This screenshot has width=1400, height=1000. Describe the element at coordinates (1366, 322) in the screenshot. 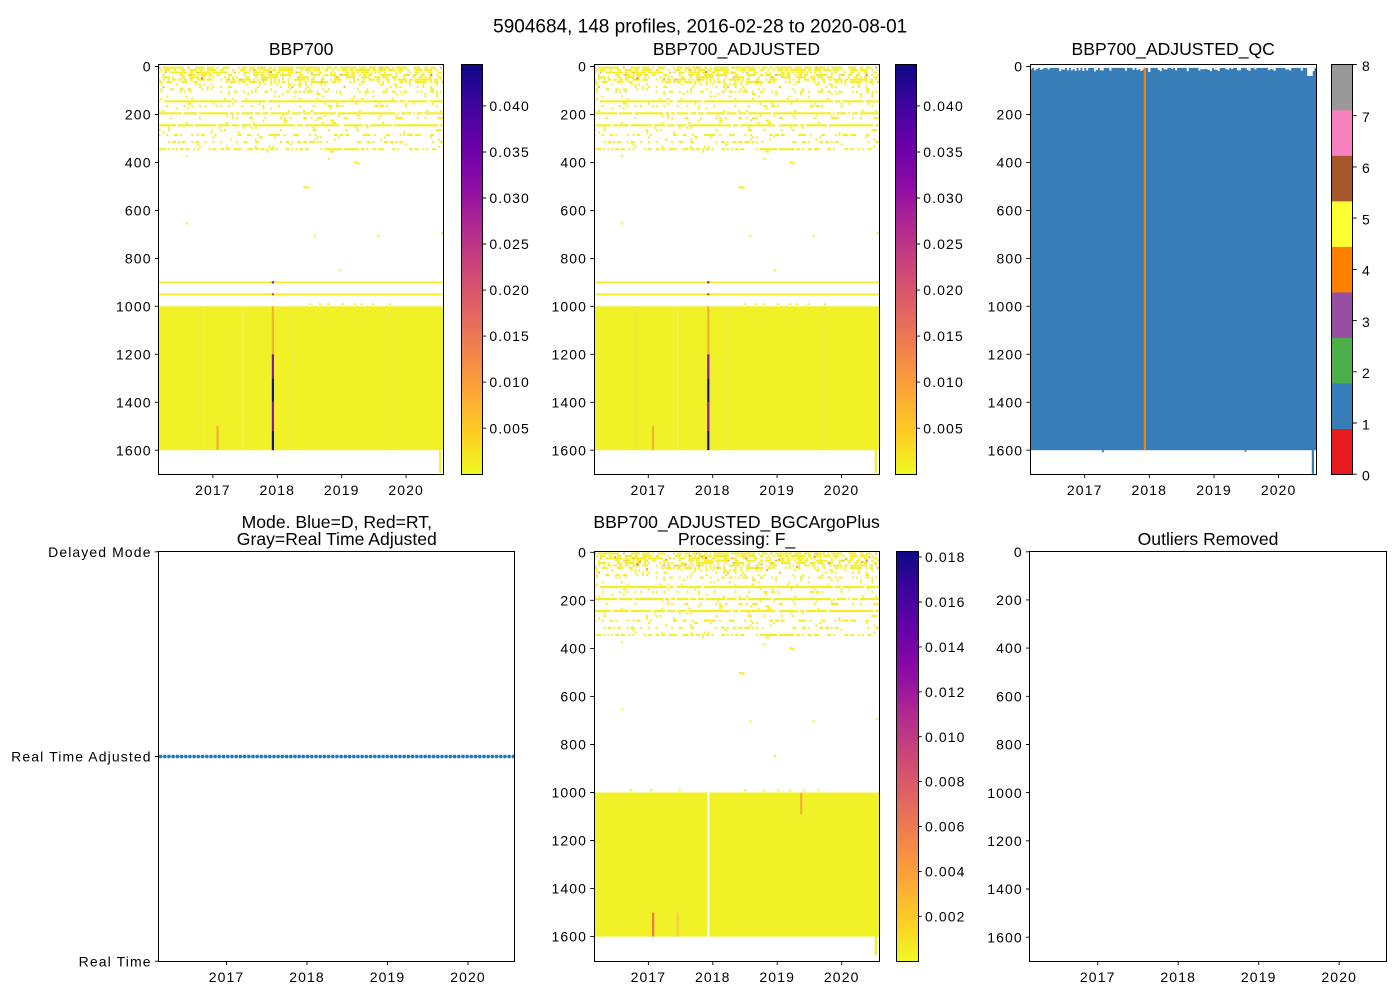

I see `svg-text: 3` at that location.